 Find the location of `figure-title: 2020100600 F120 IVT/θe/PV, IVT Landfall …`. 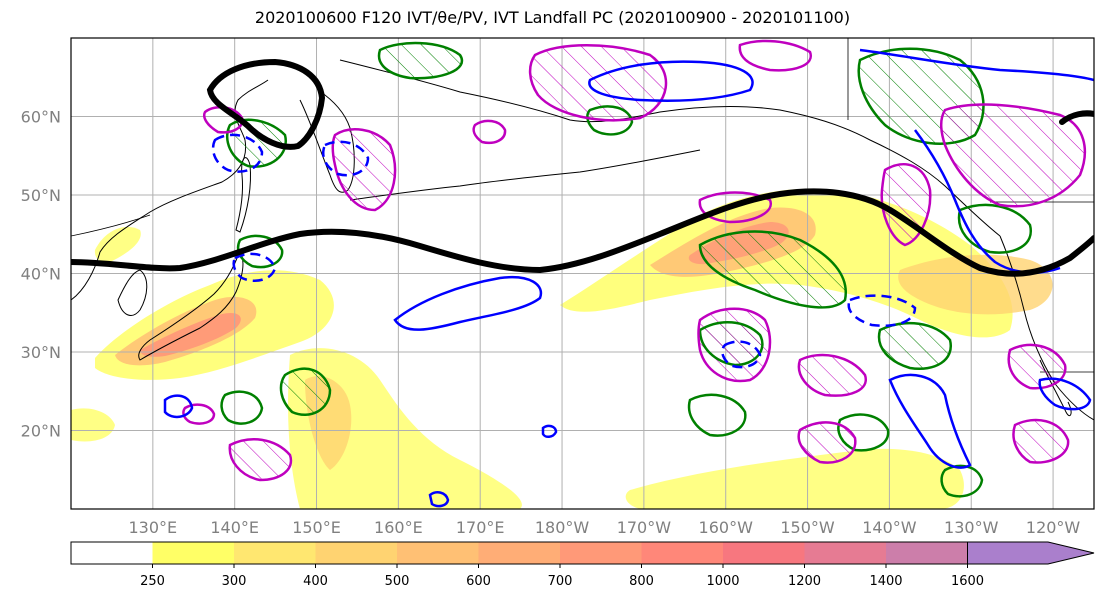

figure-title: 2020100600 F120 IVT/θe/PV, IVT Landfall … is located at coordinates (552, 17).